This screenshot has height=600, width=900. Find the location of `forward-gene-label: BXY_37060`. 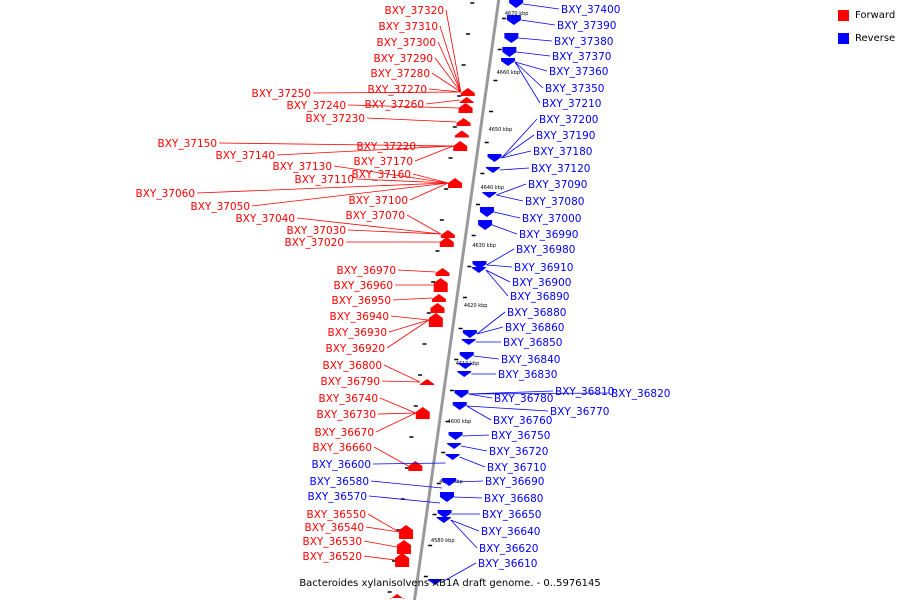

forward-gene-label: BXY_37060 is located at coordinates (165, 194).